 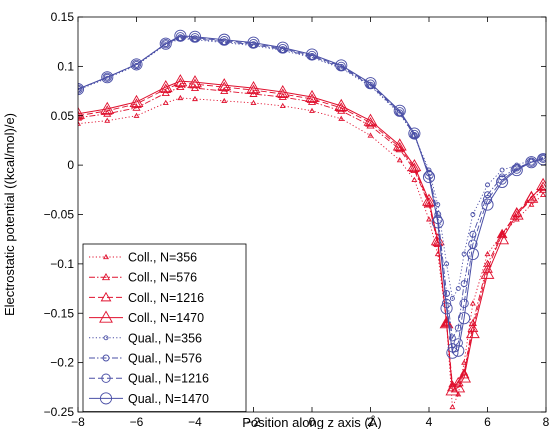 What do you see at coordinates (59, 313) in the screenshot?
I see `y-tick-label: −0.15` at bounding box center [59, 313].